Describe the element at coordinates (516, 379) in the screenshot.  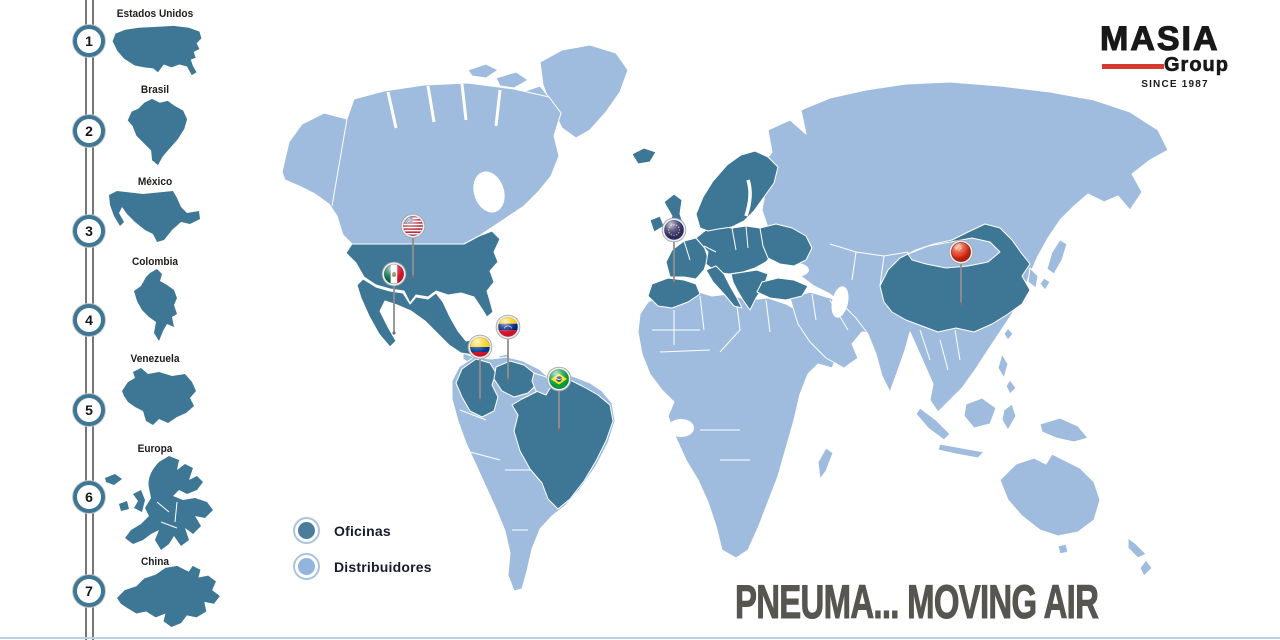
I see `venezuela` at that location.